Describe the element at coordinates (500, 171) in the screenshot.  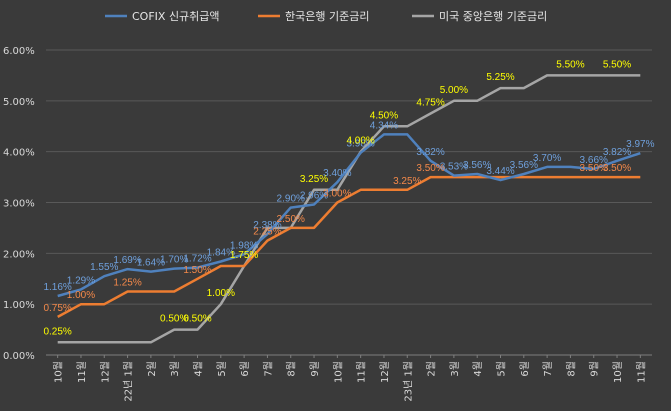
I see `data-label: 3.44%` at that location.